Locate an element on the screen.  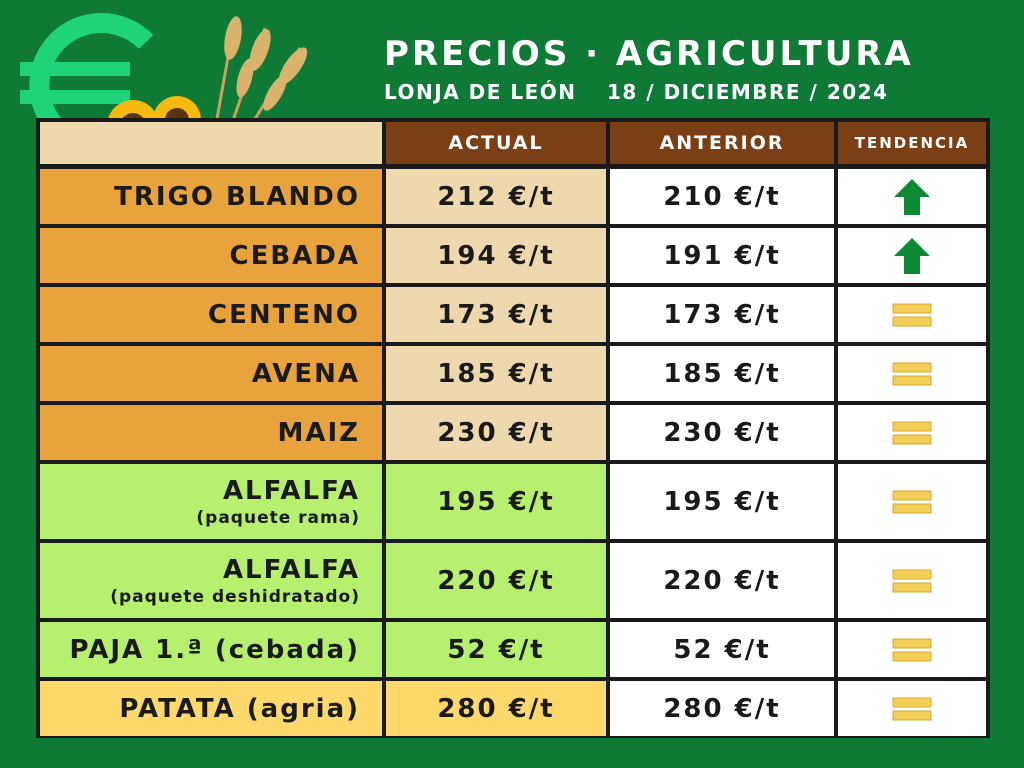
actual-price: 194 €/t is located at coordinates (496, 255).